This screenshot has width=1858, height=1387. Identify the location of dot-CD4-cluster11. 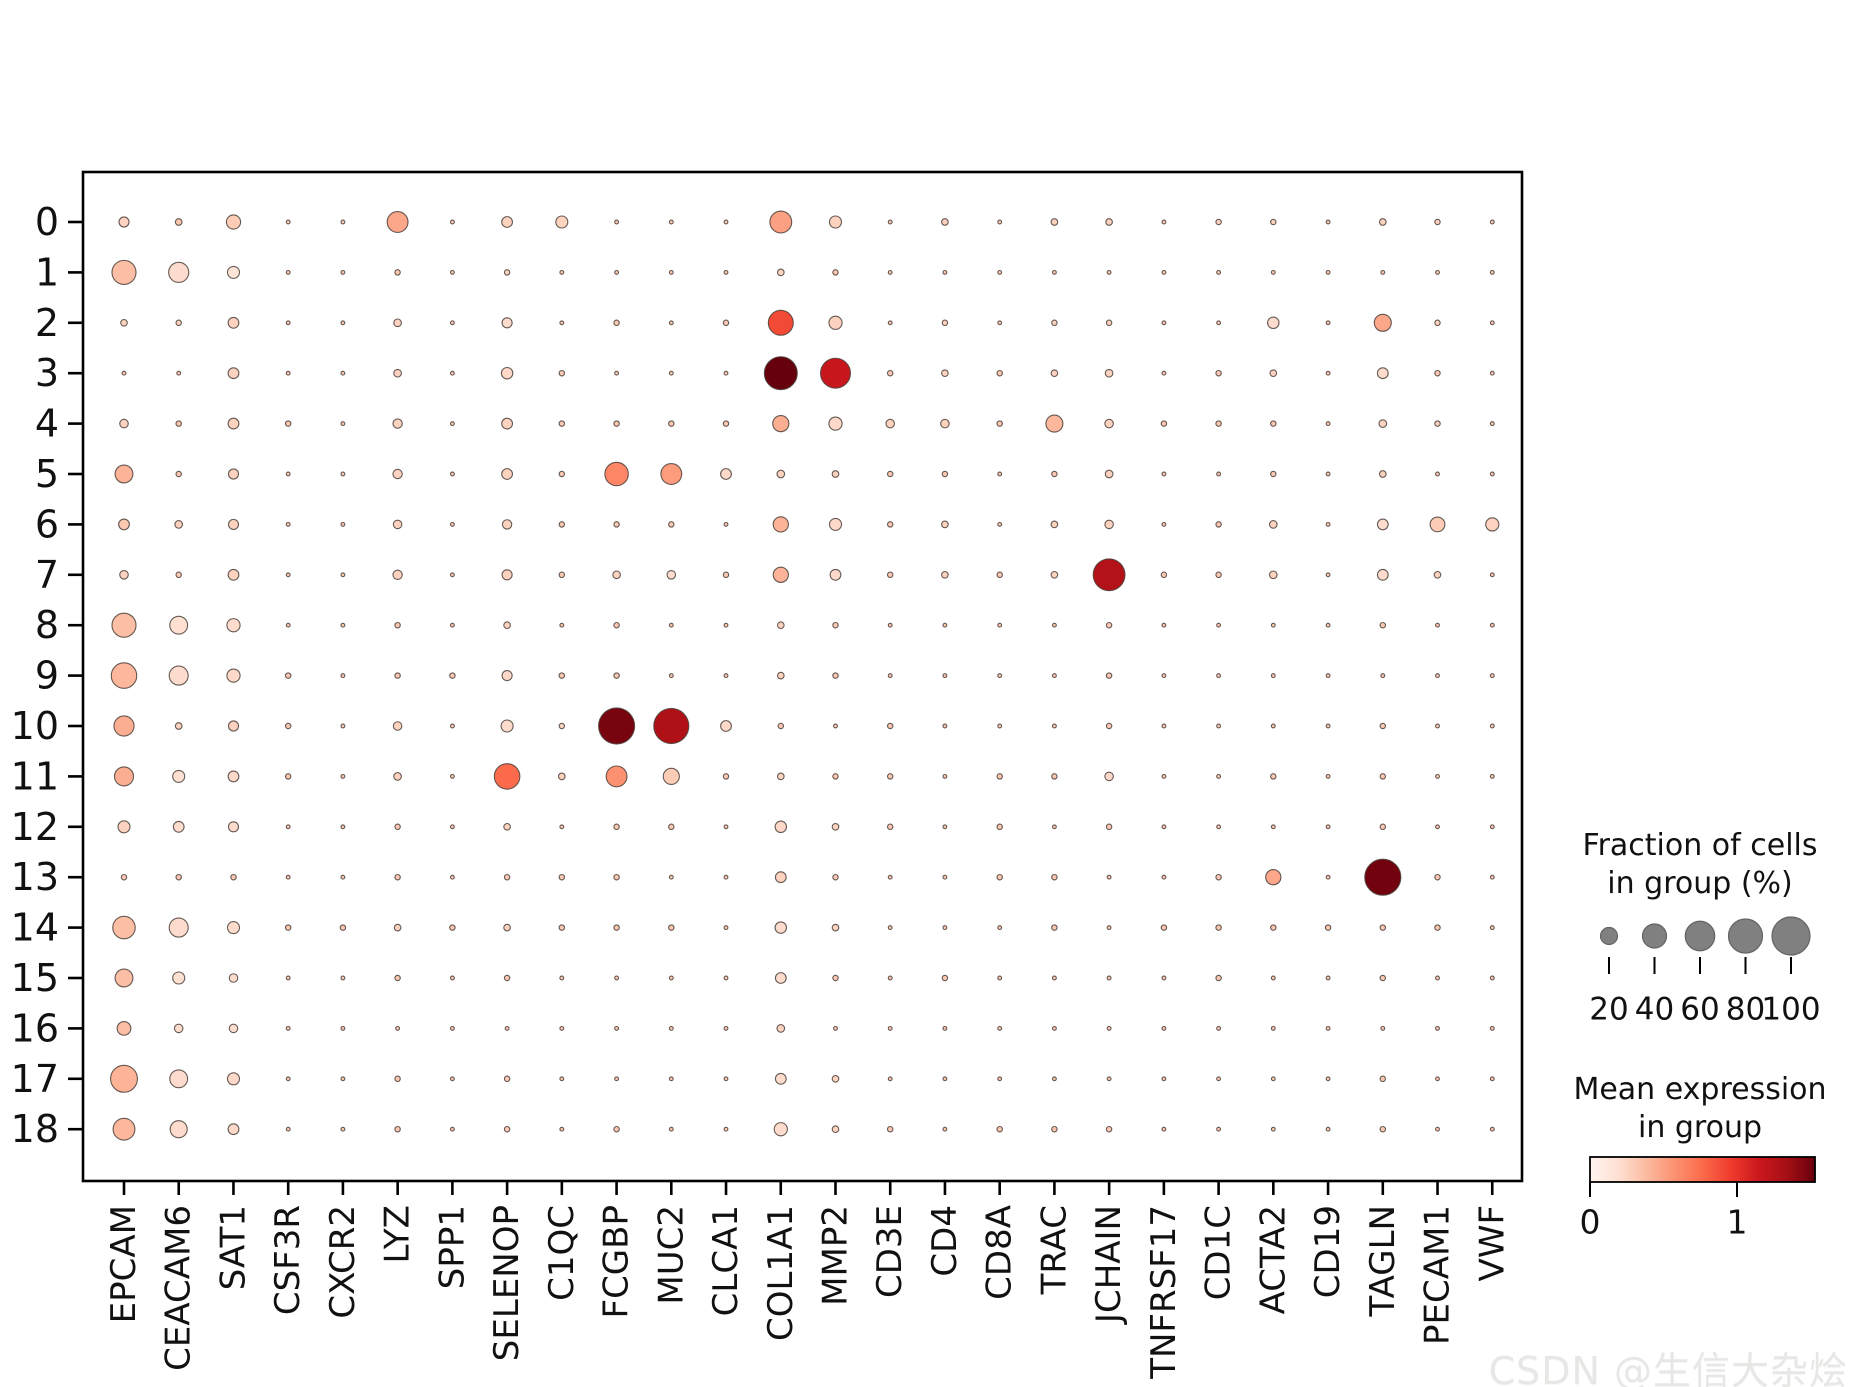
(945, 776).